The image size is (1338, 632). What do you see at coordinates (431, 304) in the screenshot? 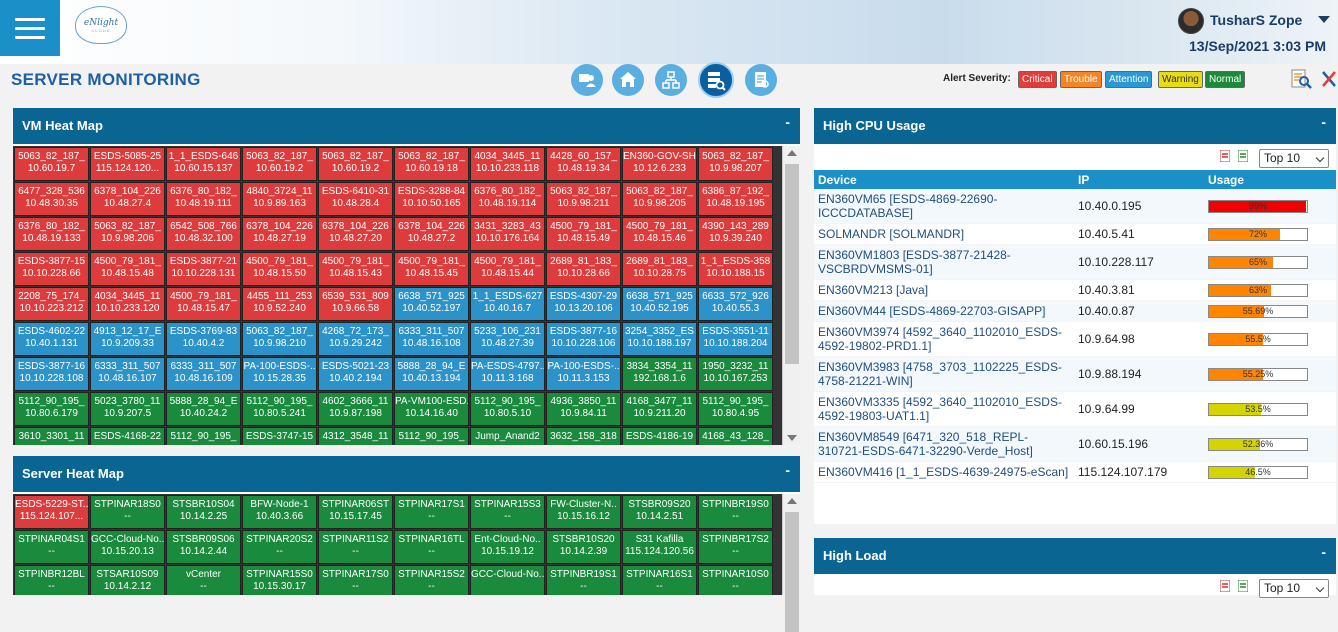
I see `heatmap-tile: 6638_571_925 10.40.52.197` at bounding box center [431, 304].